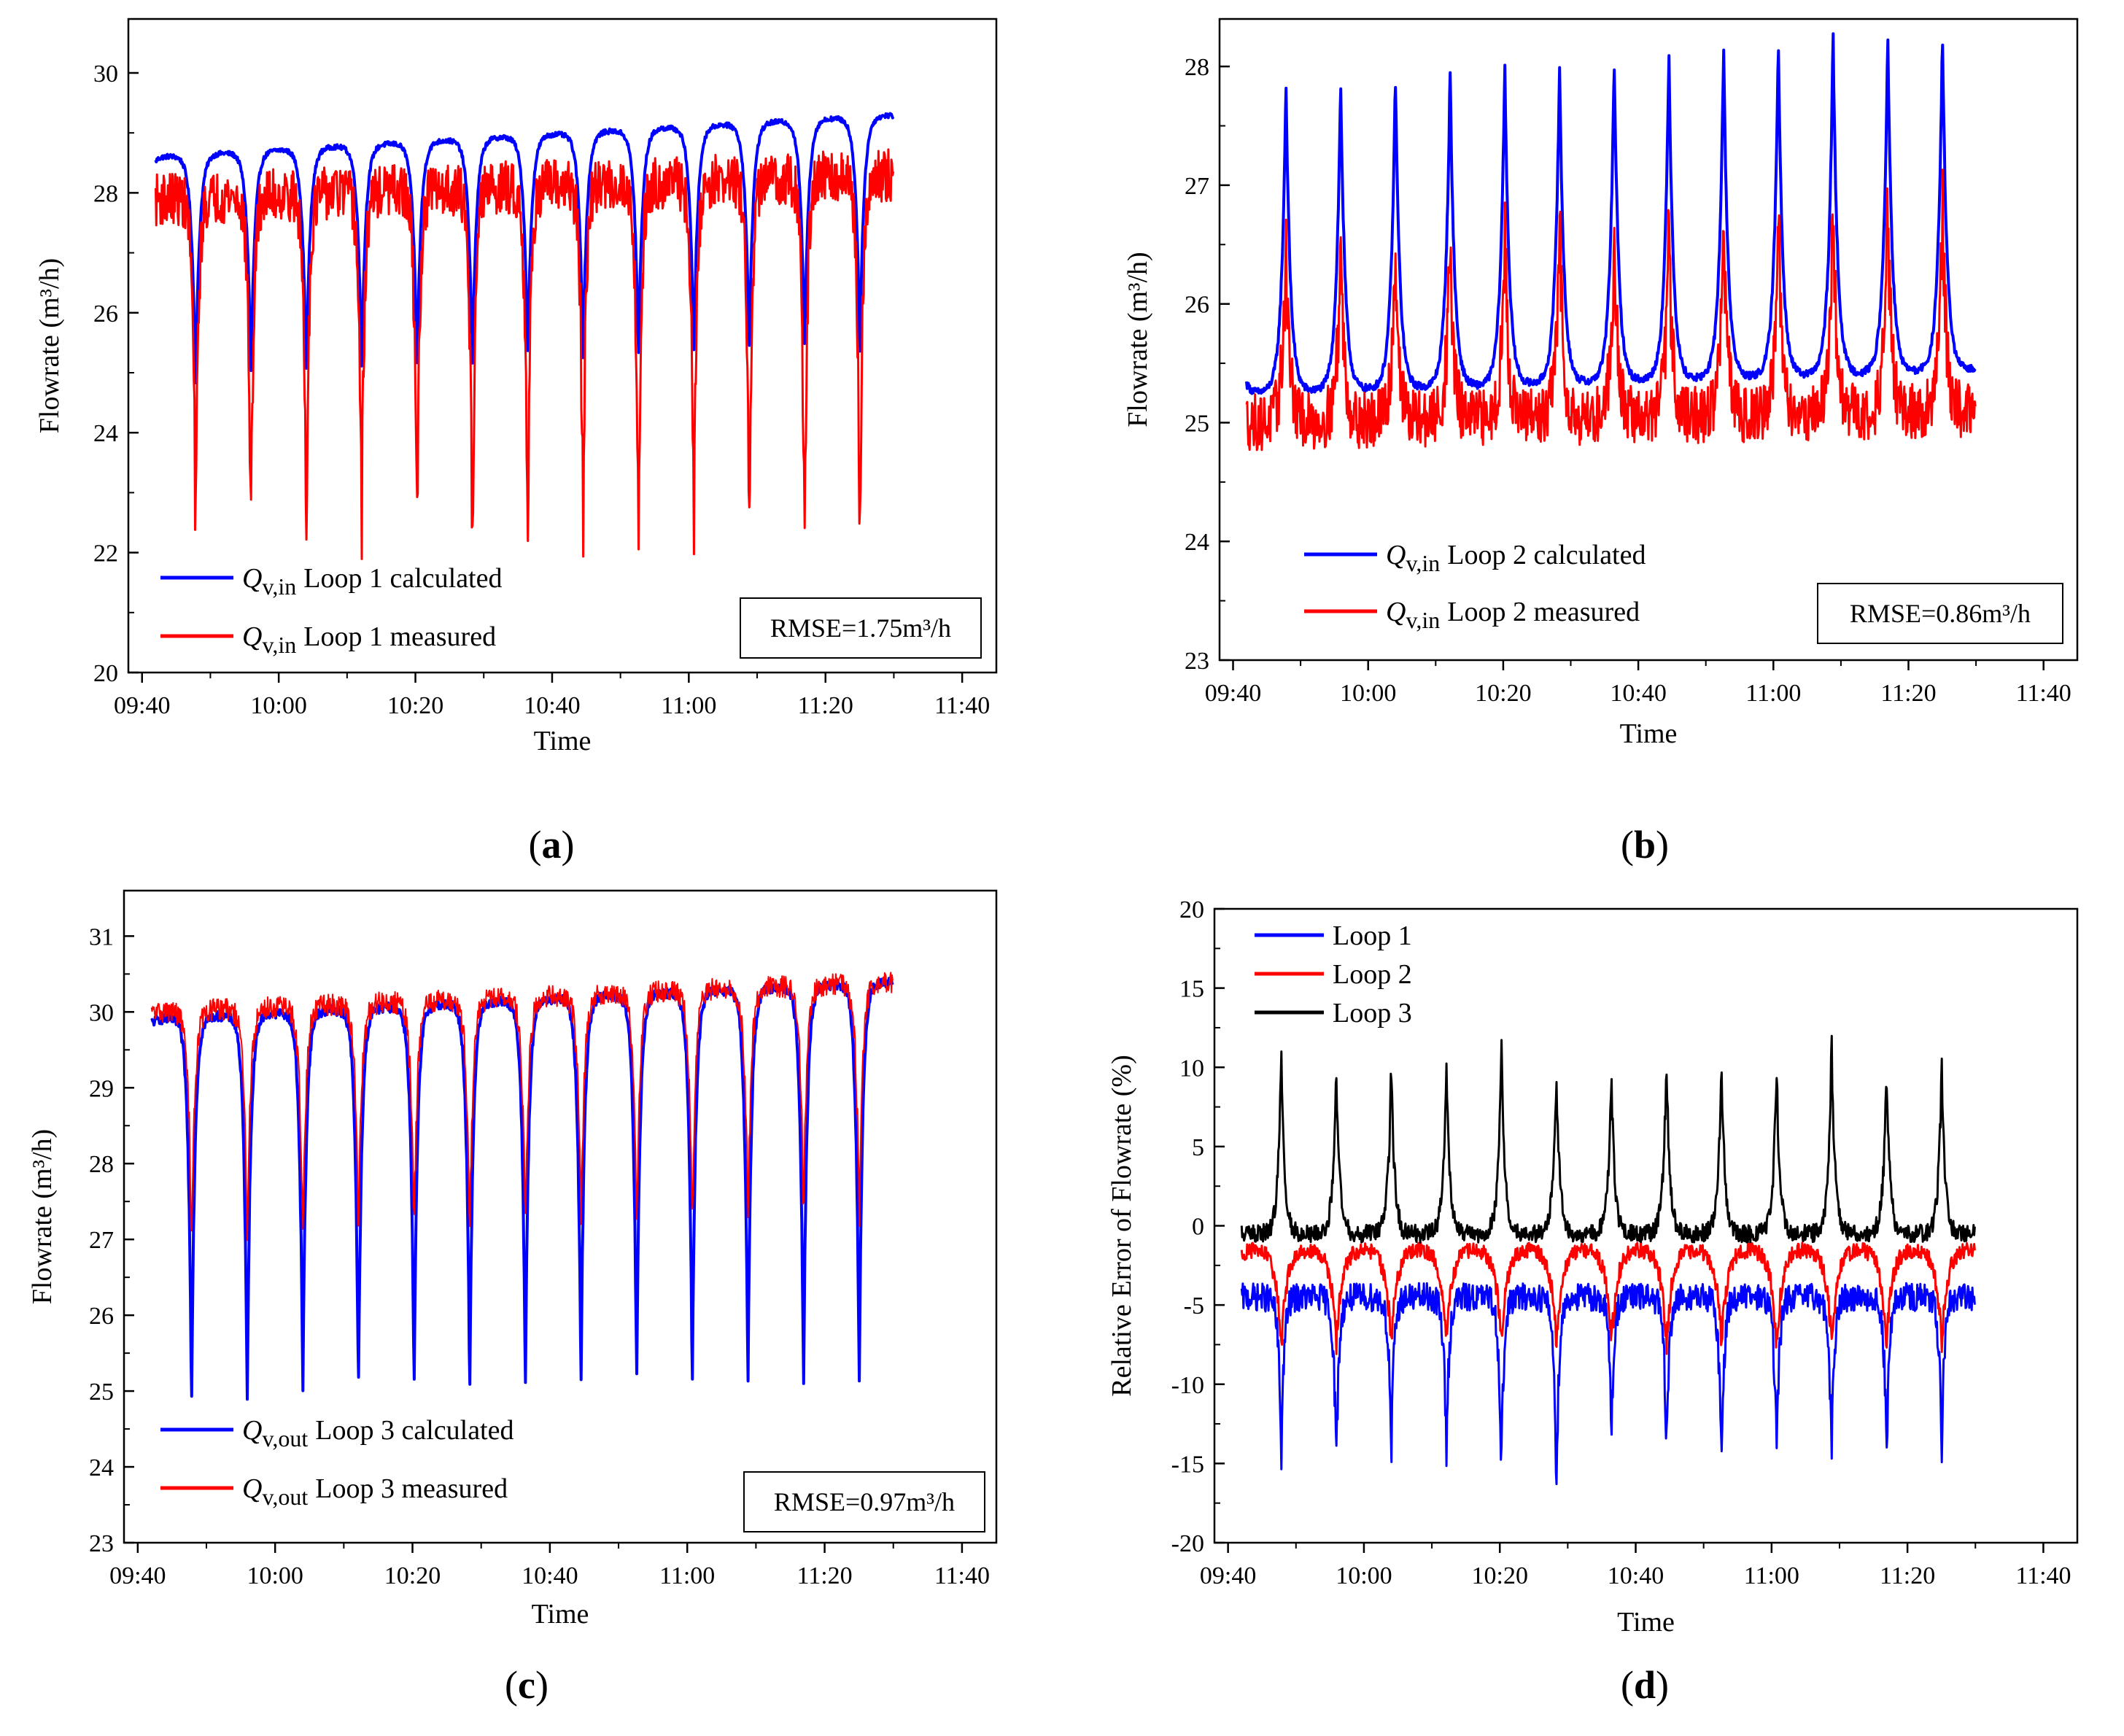 Image resolution: width=2124 pixels, height=1736 pixels. I want to click on panel-letter: a, so click(552, 845).